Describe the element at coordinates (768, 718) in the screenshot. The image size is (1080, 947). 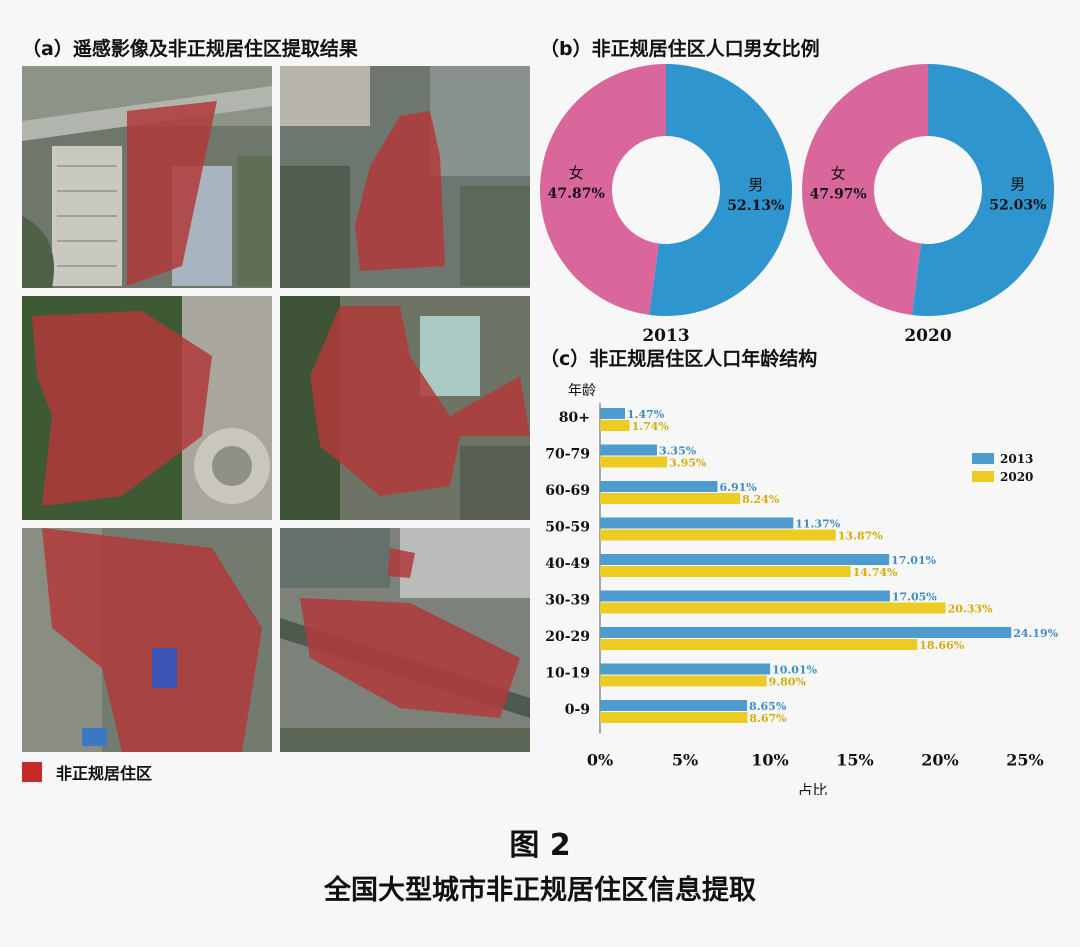
I see `bar-label-2020-0-9: 8.67%` at that location.